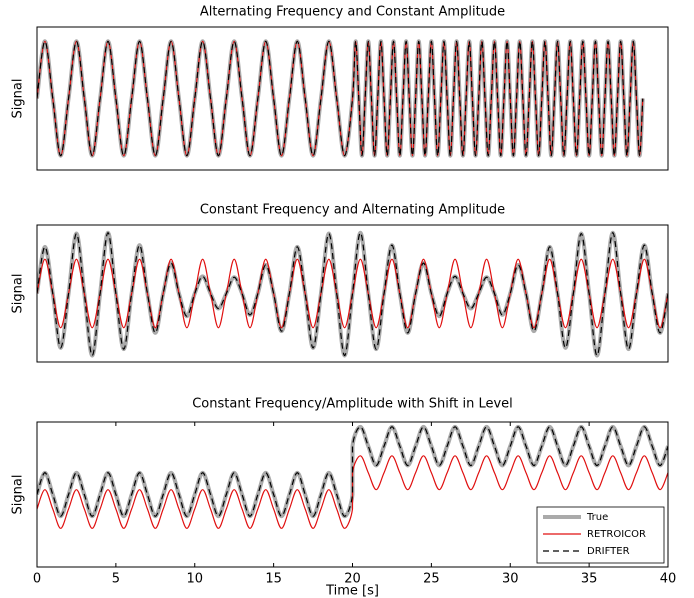  I want to click on x-tick-label: 10, so click(194, 579).